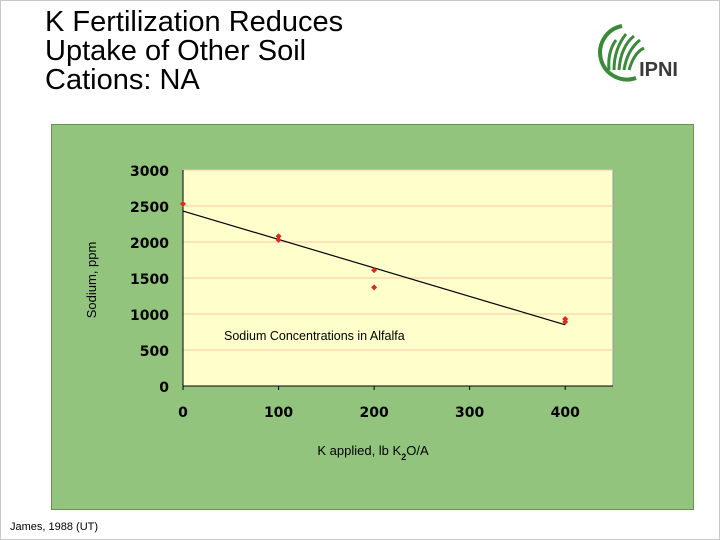 Image resolution: width=720 pixels, height=540 pixels. I want to click on y-tick-label: 2000, so click(149, 244).